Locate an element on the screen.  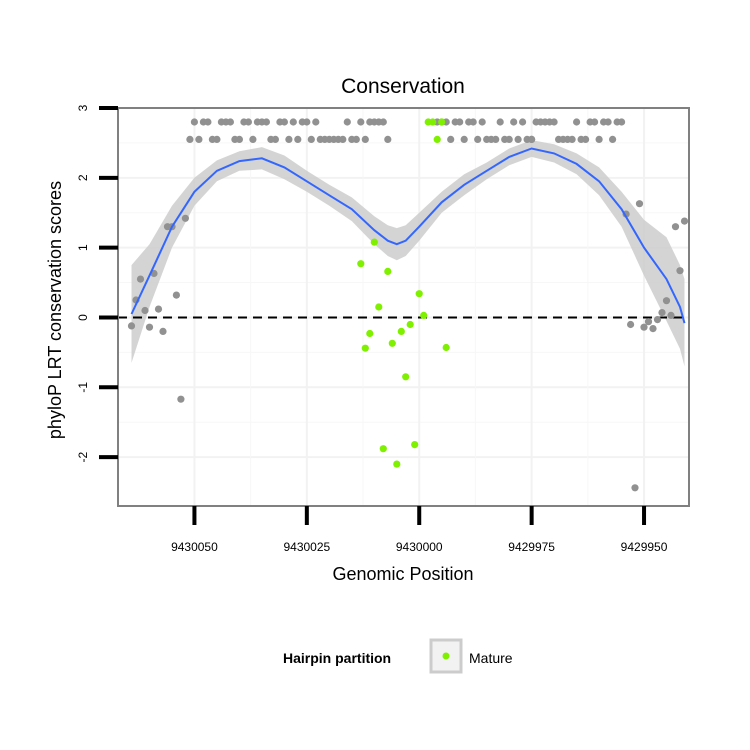
y-tick-label: -1 is located at coordinates (83, 387).